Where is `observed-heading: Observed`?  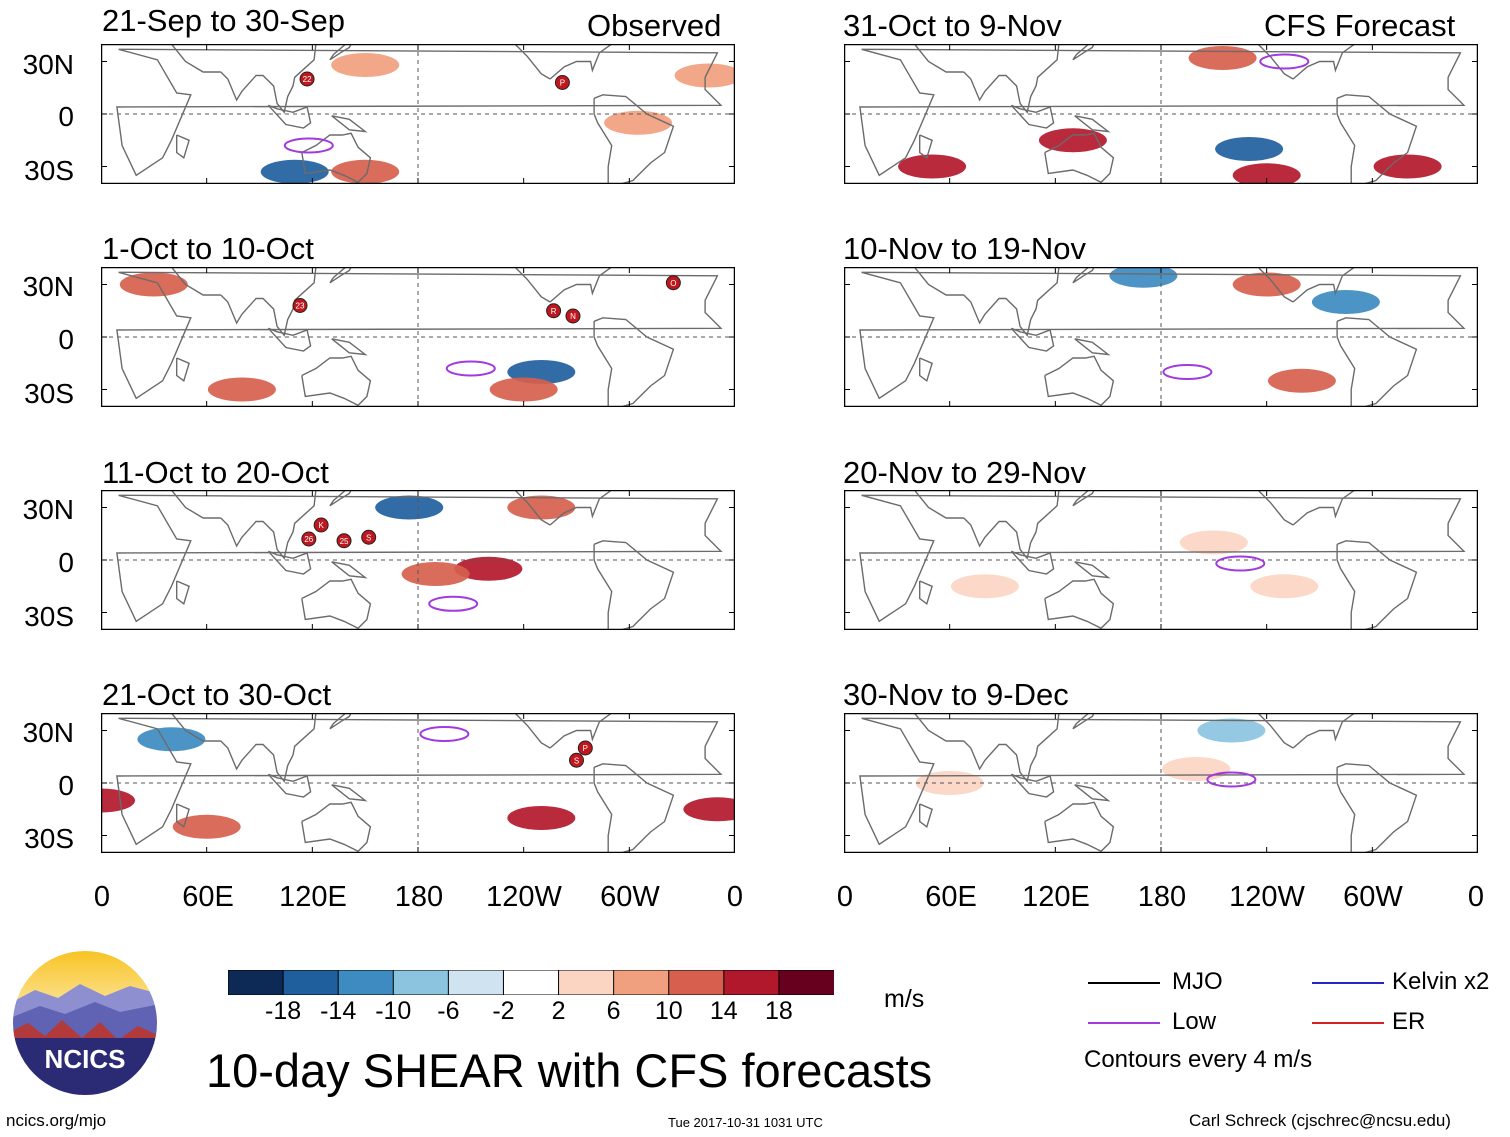
observed-heading: Observed is located at coordinates (654, 25).